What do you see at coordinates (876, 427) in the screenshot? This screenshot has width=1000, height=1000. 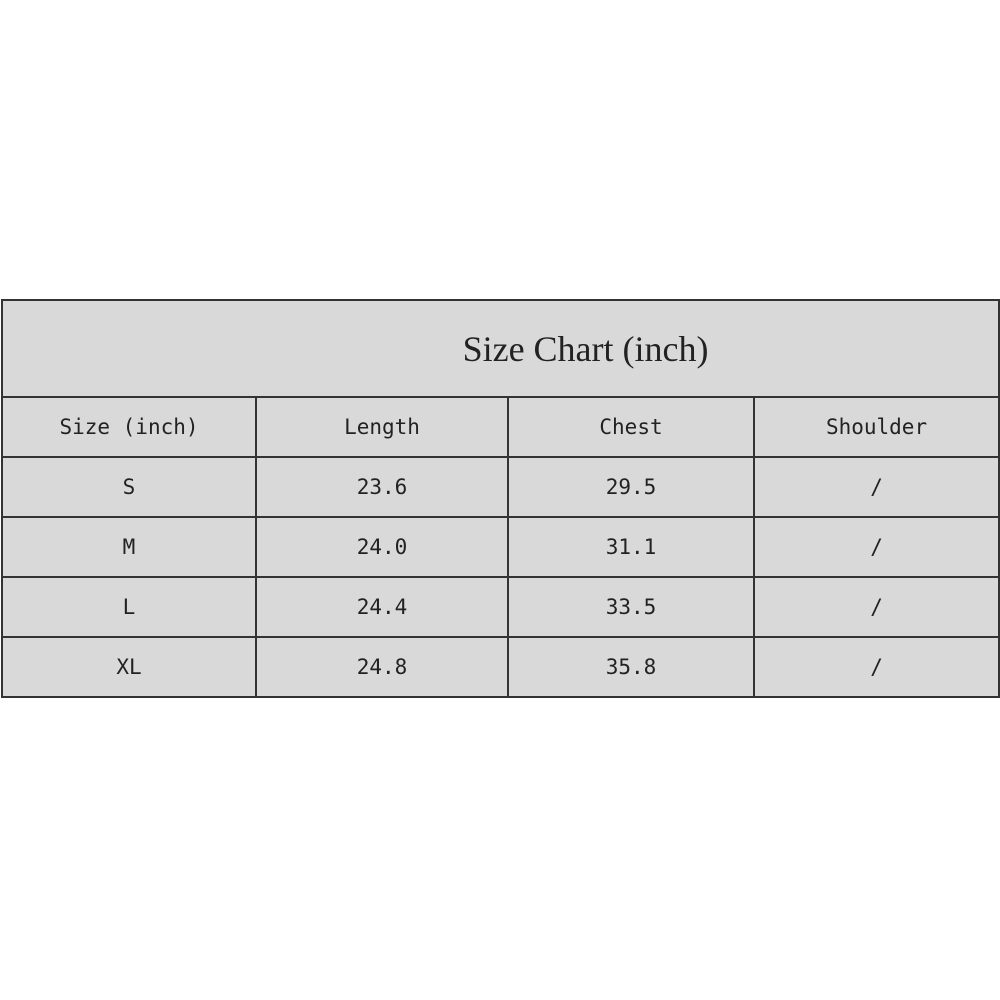 I see `header-shoulder: Shoulder` at bounding box center [876, 427].